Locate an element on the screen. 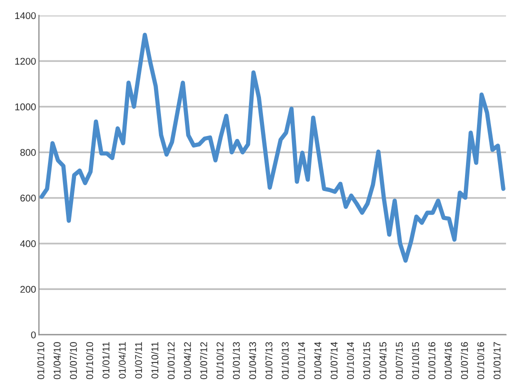 The height and width of the screenshot is (387, 519). y-tick-label: 0 is located at coordinates (33, 334).